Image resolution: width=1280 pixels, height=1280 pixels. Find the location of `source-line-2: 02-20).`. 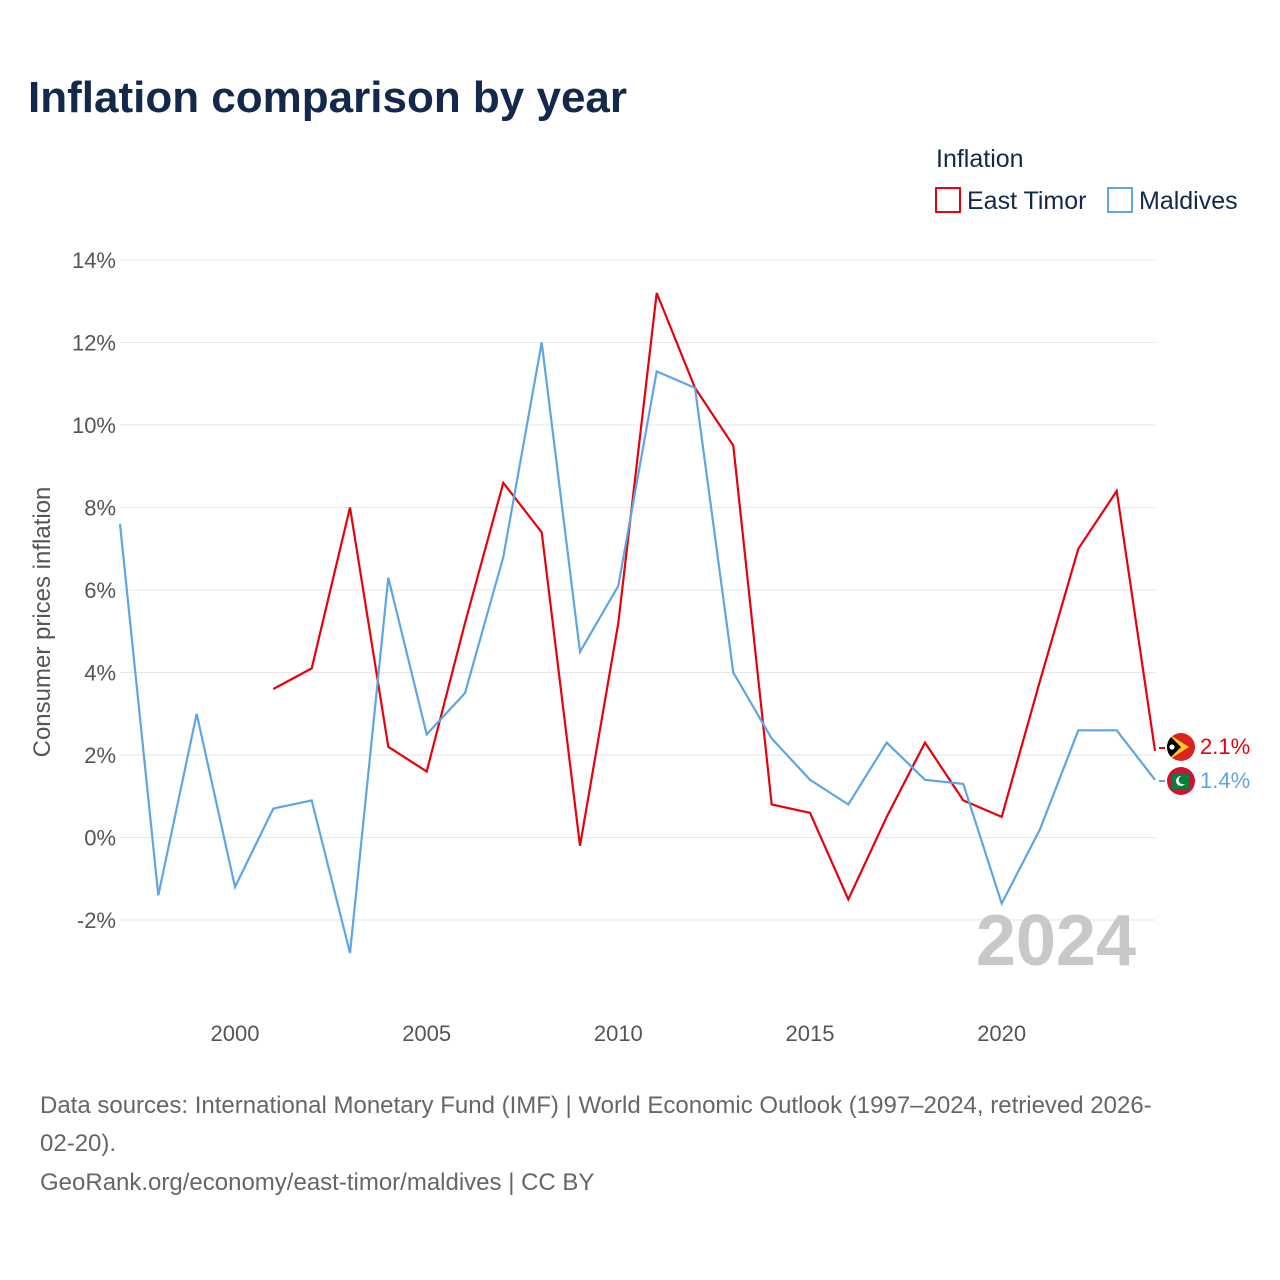

source-line-2: 02-20). is located at coordinates (78, 1143).